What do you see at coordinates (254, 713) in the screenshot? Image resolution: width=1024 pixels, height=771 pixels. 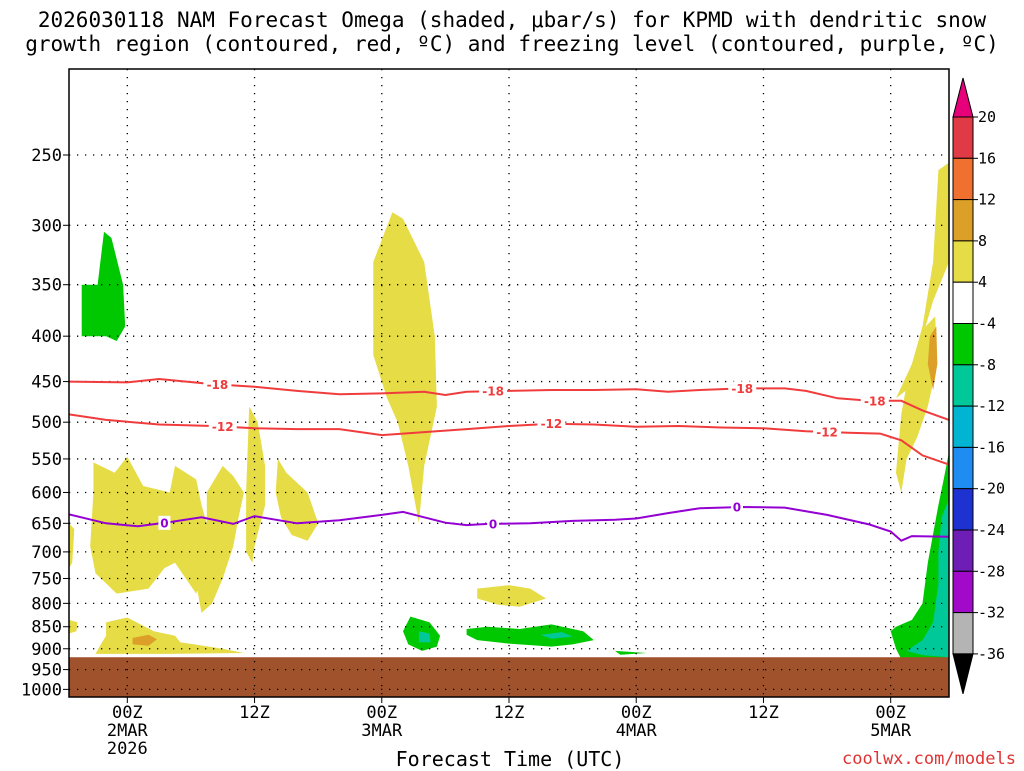 I see `x-tick-label-12-1: 12Z` at bounding box center [254, 713].